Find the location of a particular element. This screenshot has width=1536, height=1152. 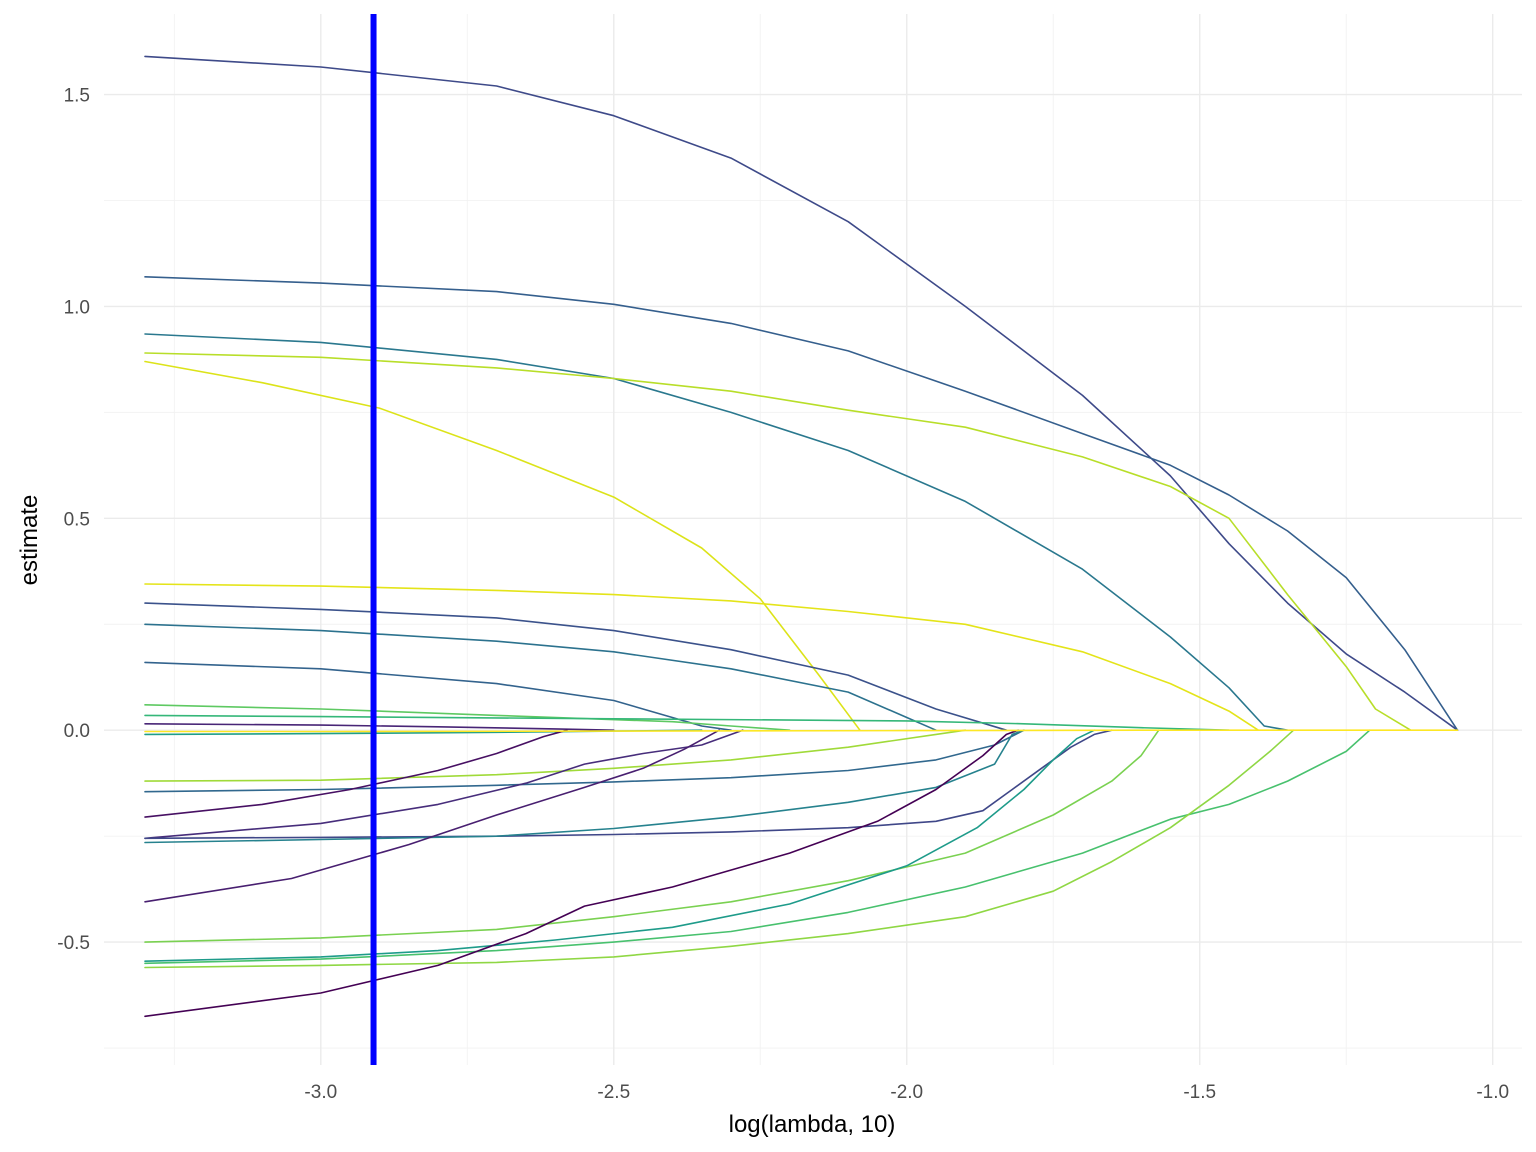

x-axis-ticks: -3.0 -2.5 -2.0 -1.5 -1.0 is located at coordinates (906, 1092).